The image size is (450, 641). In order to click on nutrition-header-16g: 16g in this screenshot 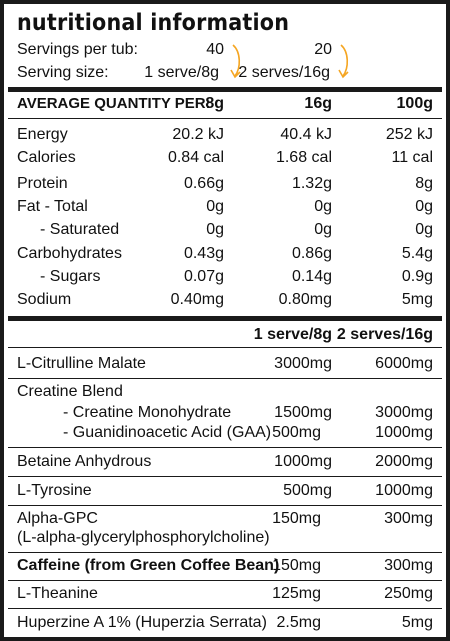, I will do `click(318, 103)`.